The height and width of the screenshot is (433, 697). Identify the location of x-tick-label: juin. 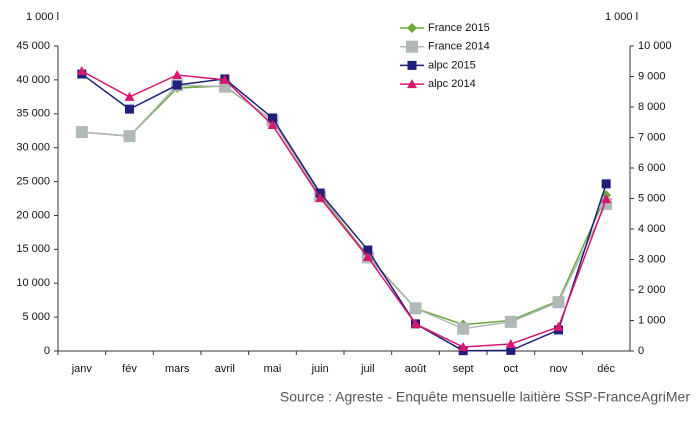
(320, 369).